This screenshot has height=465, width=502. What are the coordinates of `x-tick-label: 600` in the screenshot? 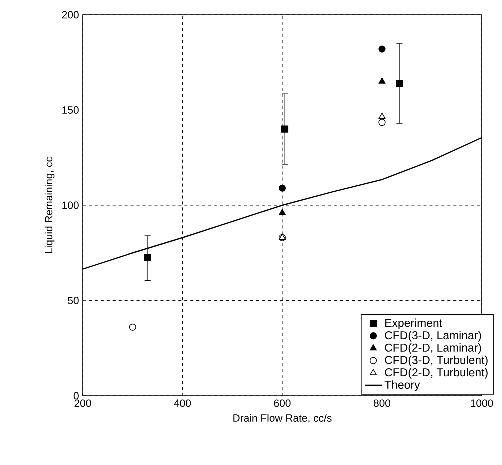 It's located at (282, 404).